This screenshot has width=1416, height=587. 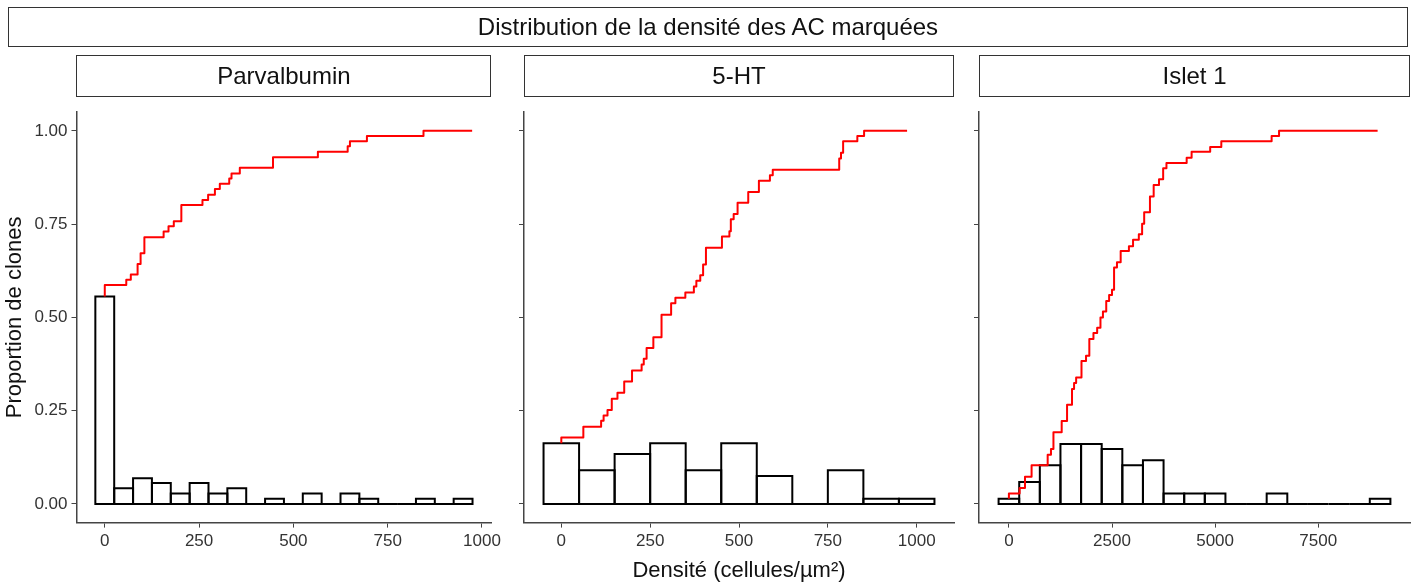 I want to click on x-tick-label: 5000, so click(x=1215, y=541).